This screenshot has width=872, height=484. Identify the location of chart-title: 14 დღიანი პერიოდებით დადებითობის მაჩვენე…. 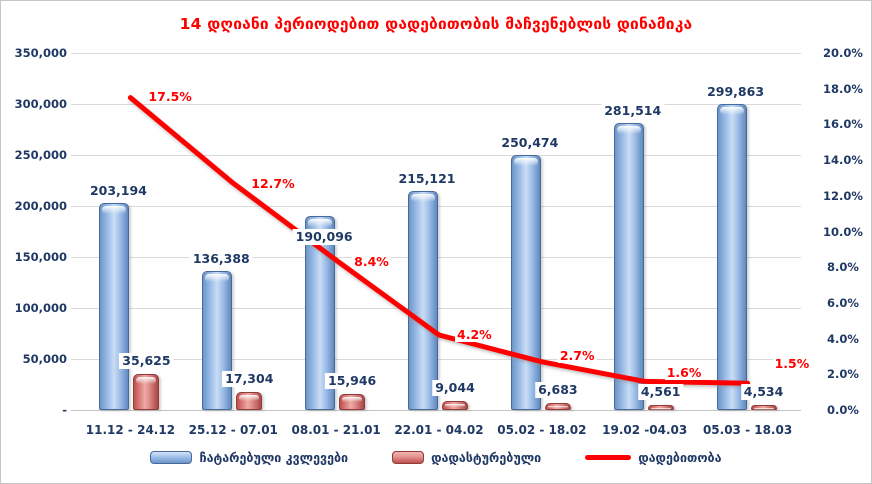
(436, 24).